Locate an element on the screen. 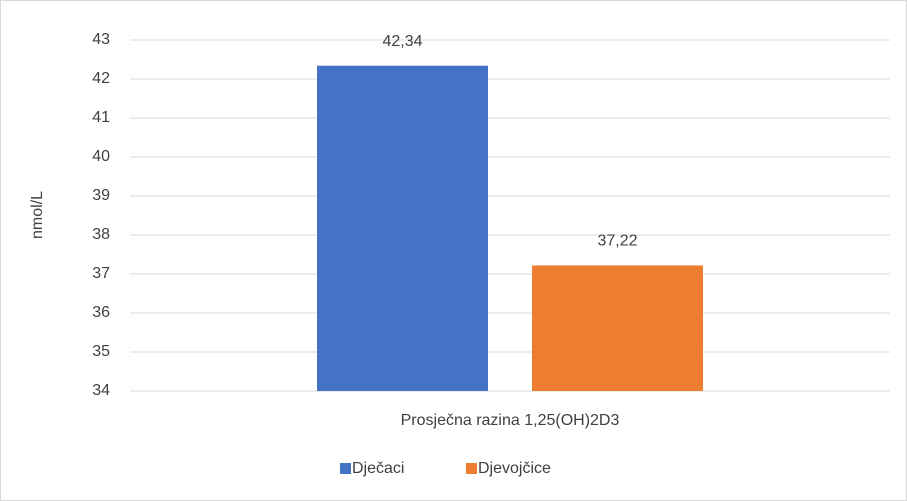  legend-label: Djevojčice is located at coordinates (514, 468).